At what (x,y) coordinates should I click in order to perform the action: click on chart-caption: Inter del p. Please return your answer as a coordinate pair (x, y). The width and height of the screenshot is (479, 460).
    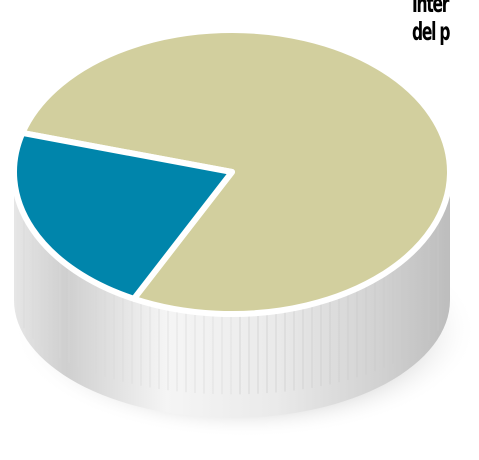
    Looking at the image, I should click on (431, 23).